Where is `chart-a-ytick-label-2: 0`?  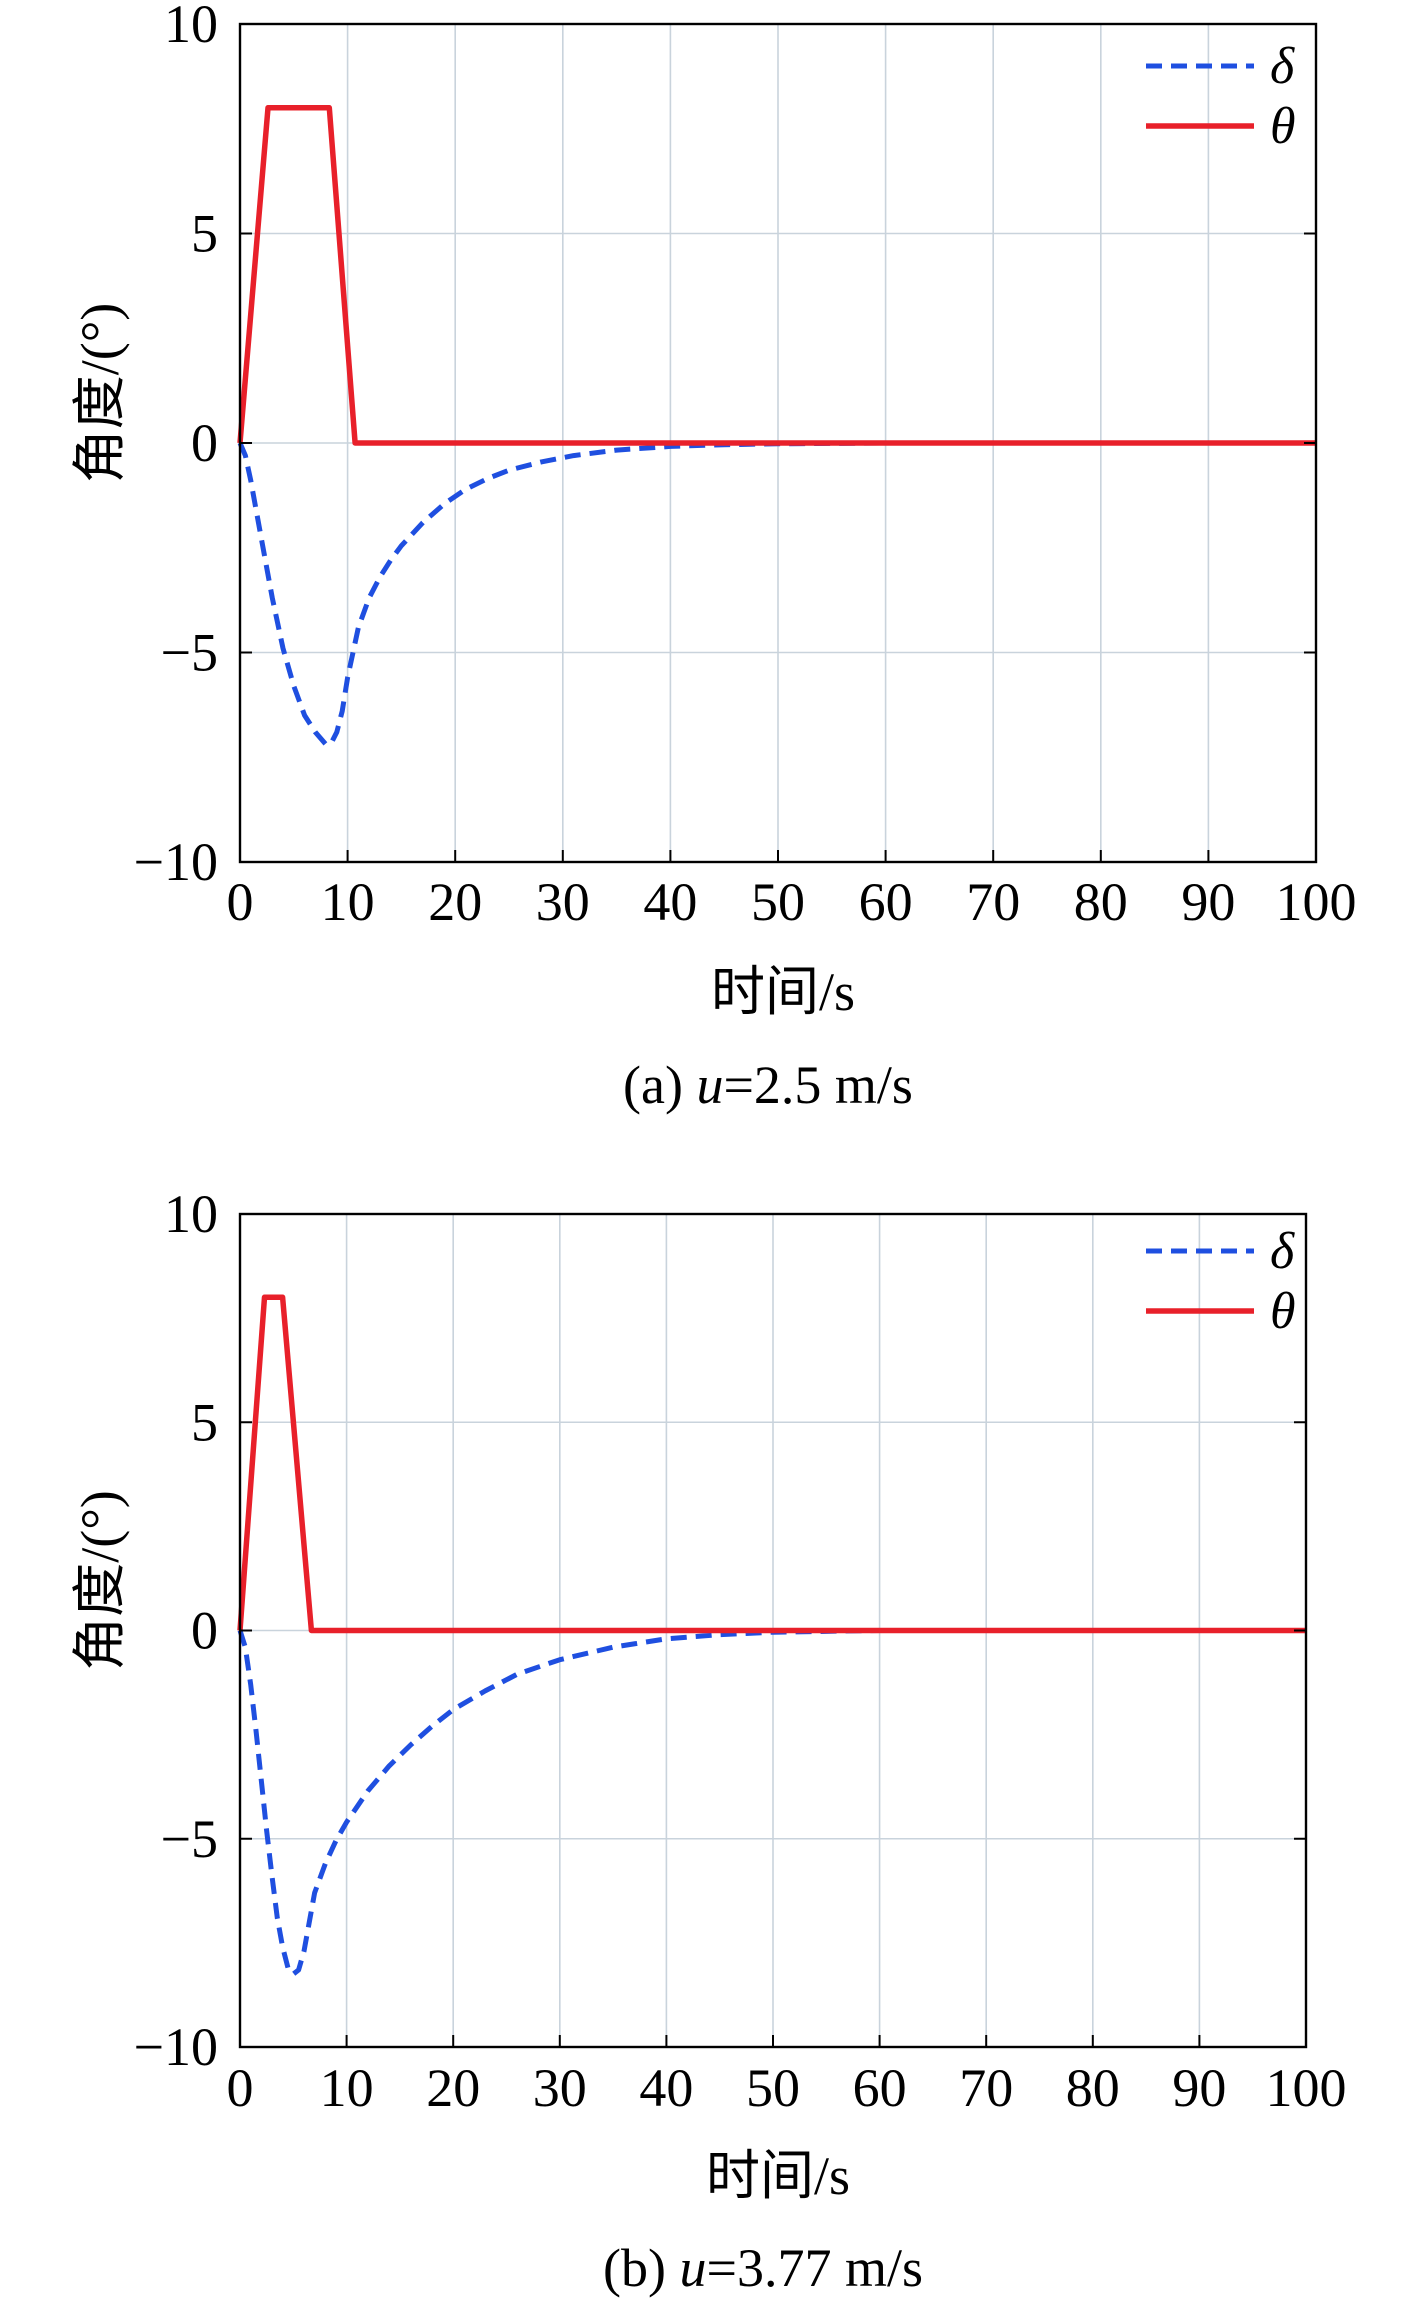 chart-a-ytick-label-2: 0 is located at coordinates (204, 443).